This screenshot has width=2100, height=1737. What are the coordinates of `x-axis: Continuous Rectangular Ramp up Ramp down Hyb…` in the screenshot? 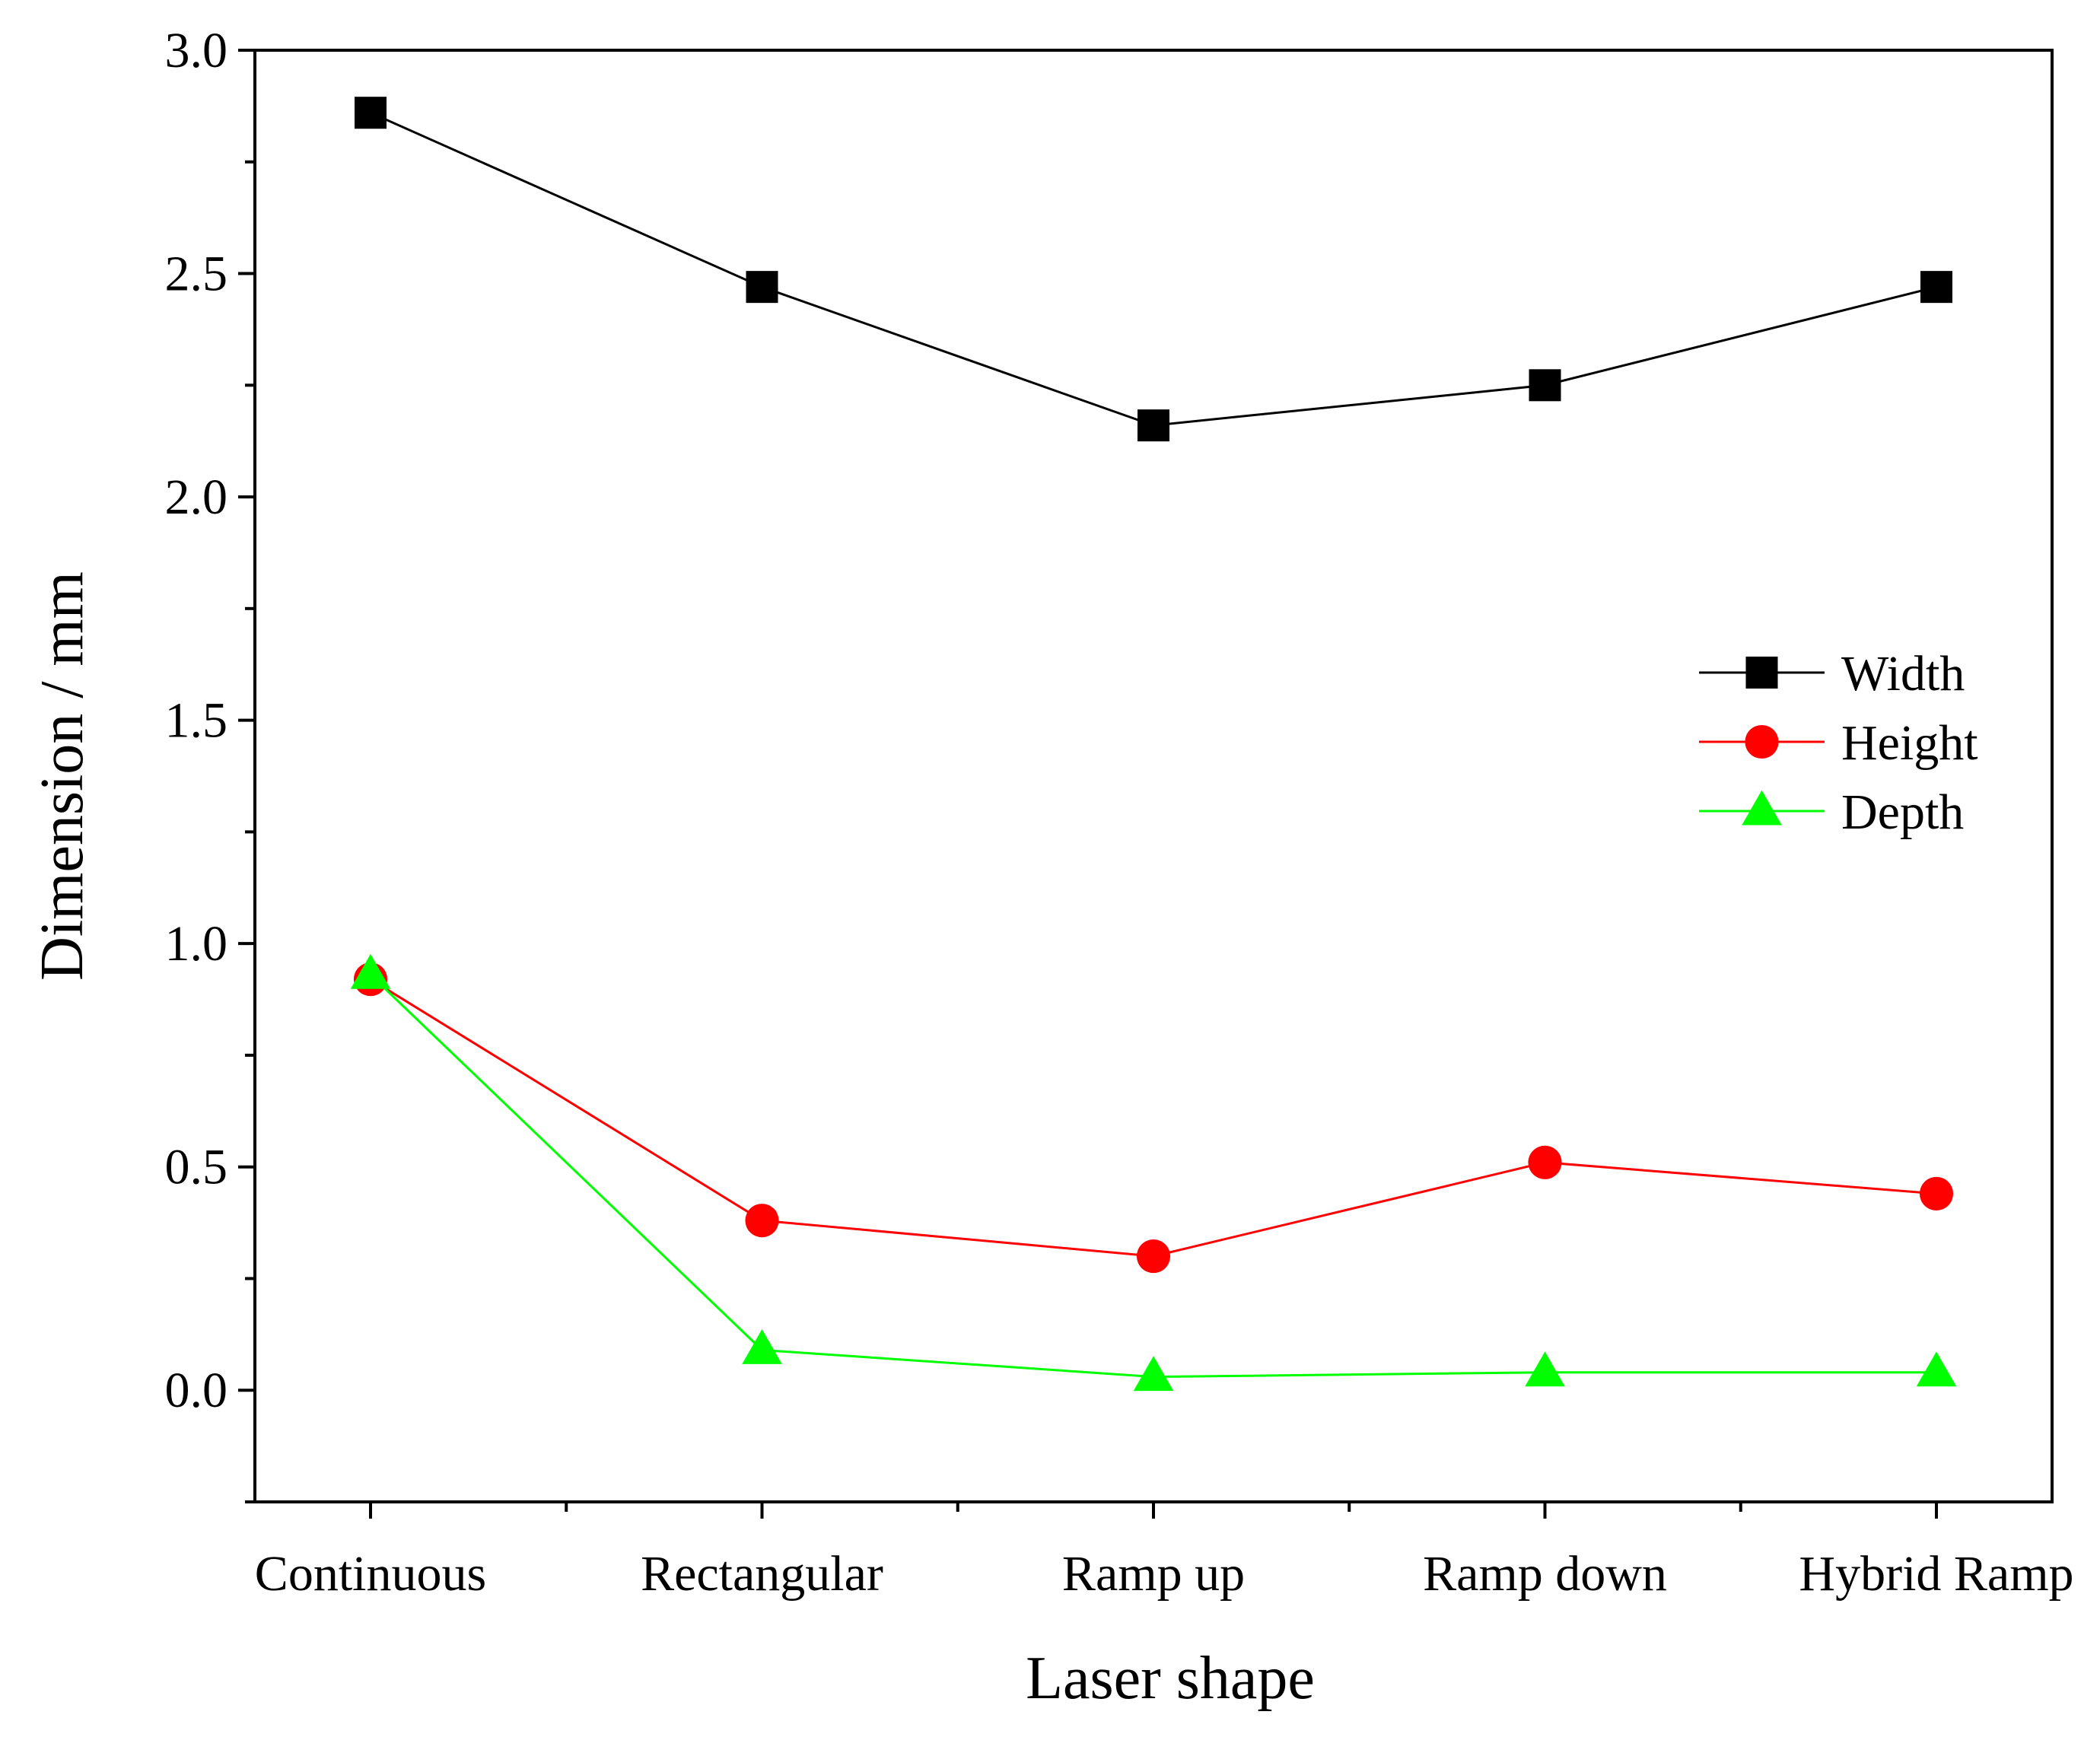 It's located at (1164, 1552).